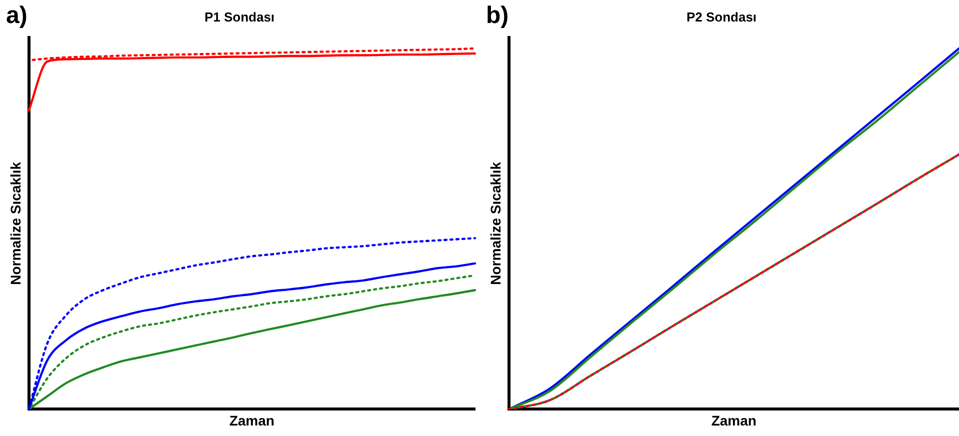 This screenshot has width=959, height=436. What do you see at coordinates (239, 16) in the screenshot?
I see `chart-title: P1 Sondası` at bounding box center [239, 16].